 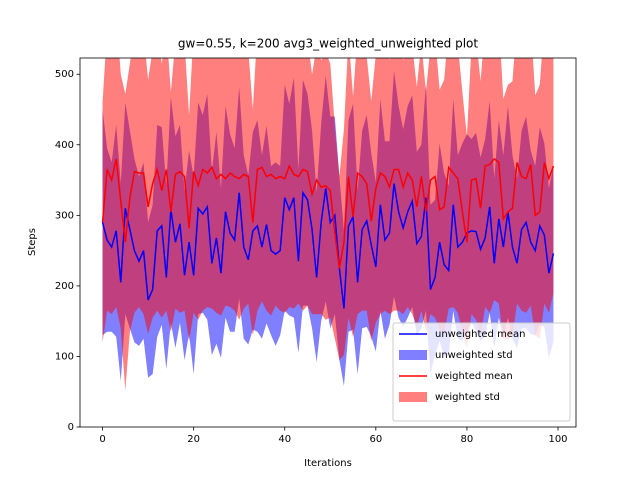 What do you see at coordinates (64, 286) in the screenshot?
I see `y-tick-label: 200` at bounding box center [64, 286].